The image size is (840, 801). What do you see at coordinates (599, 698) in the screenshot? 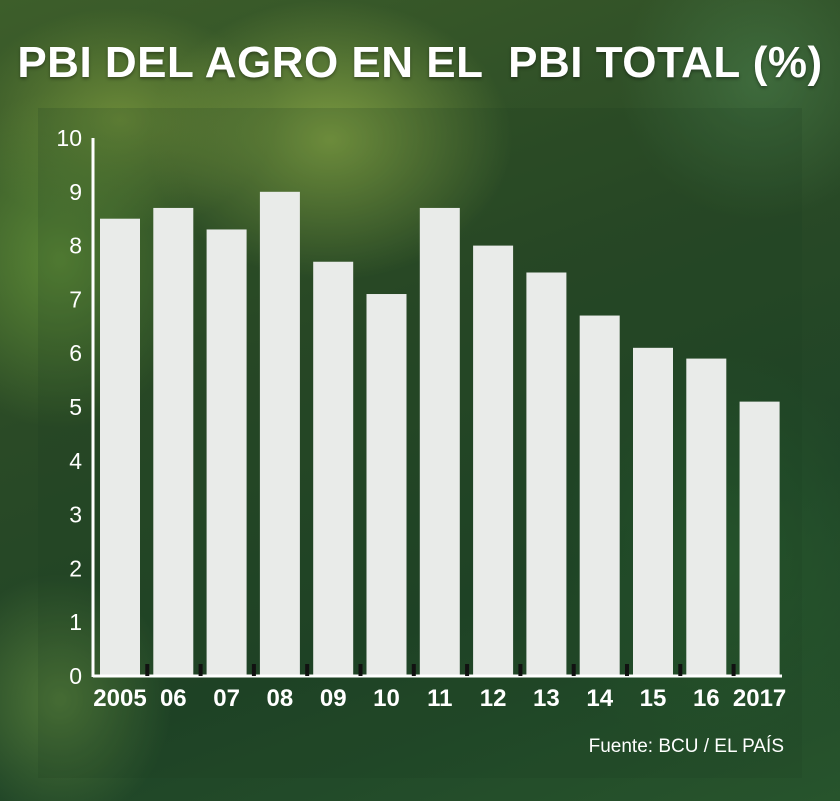
I see `x-tick-label: 14` at bounding box center [599, 698].